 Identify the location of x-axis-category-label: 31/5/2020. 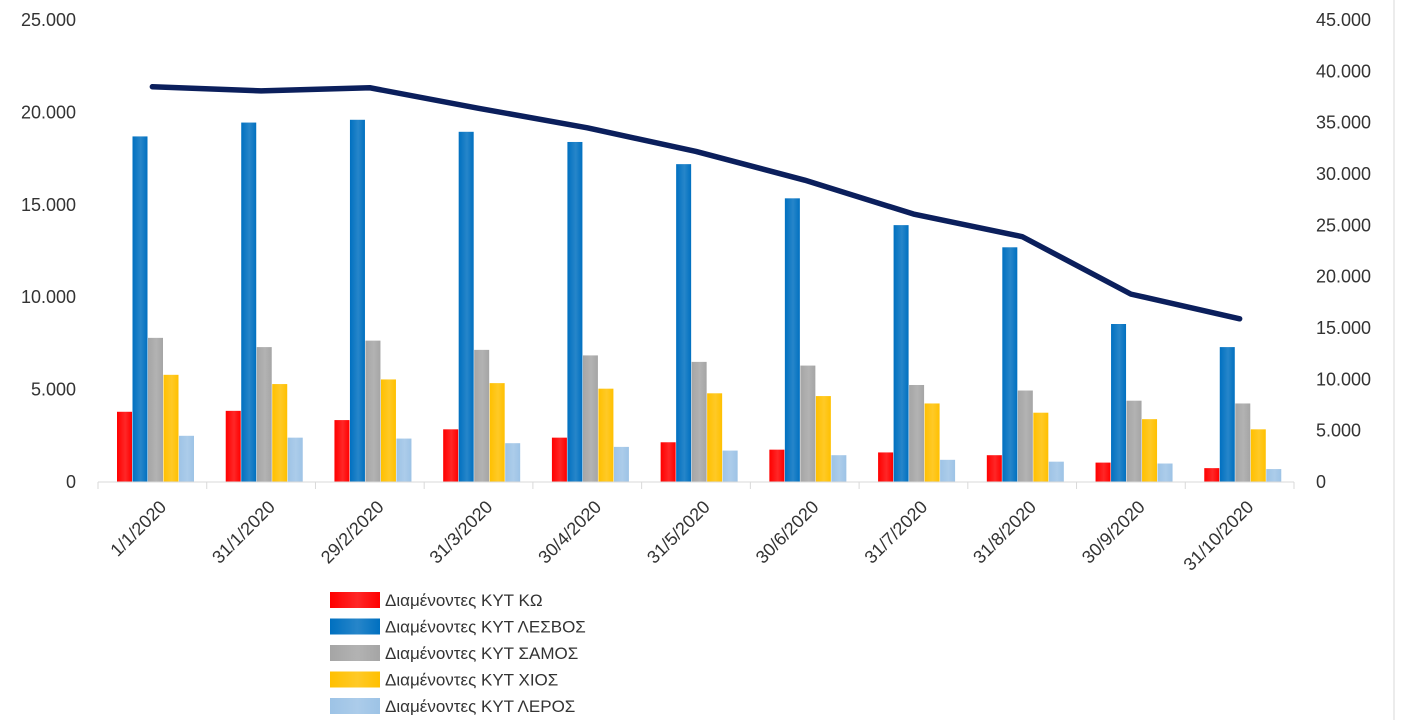
(678, 532).